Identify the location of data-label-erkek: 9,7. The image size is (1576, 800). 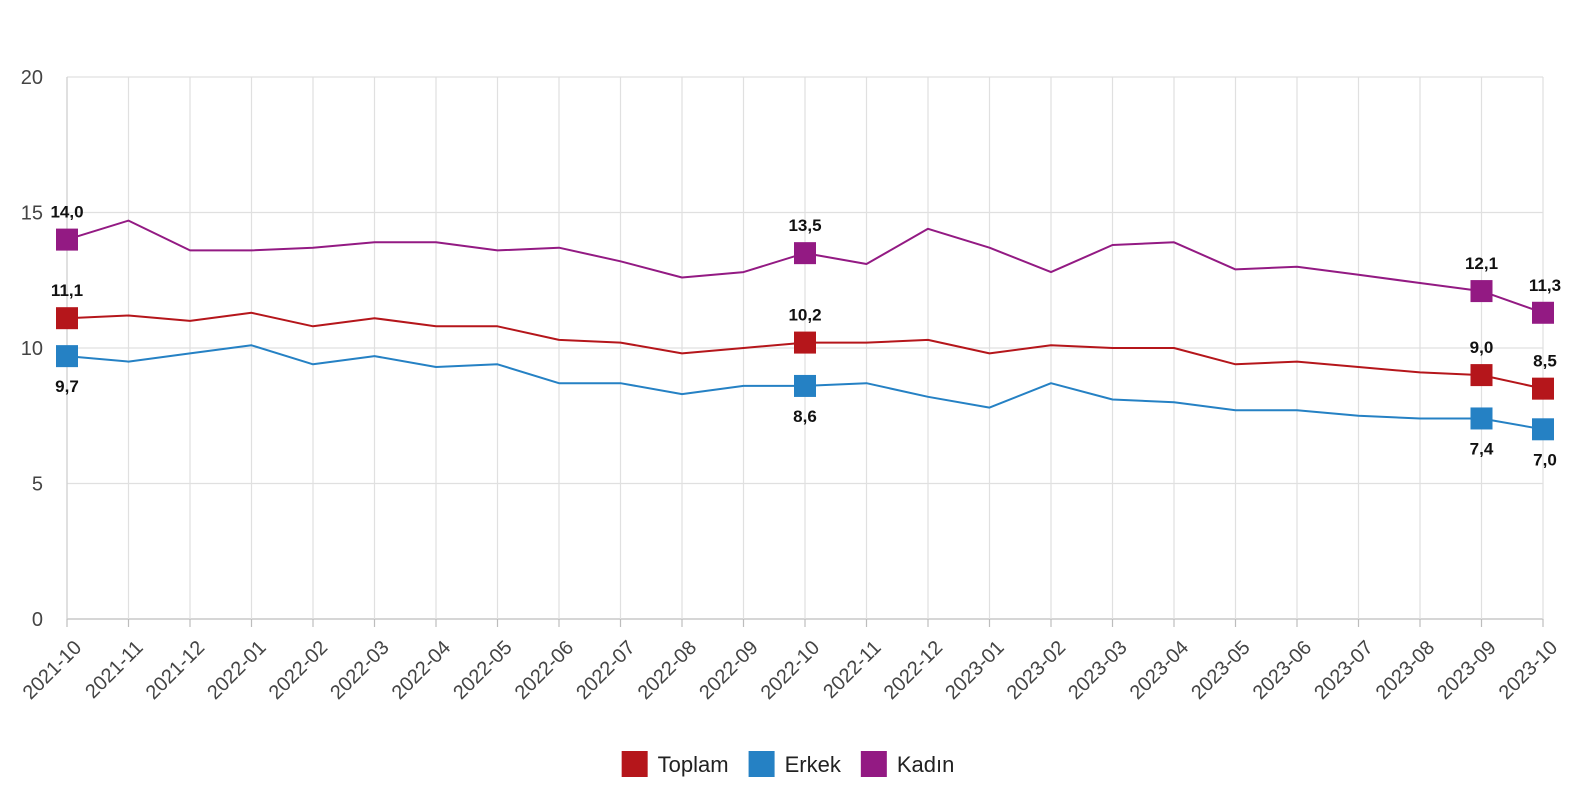
(67, 386).